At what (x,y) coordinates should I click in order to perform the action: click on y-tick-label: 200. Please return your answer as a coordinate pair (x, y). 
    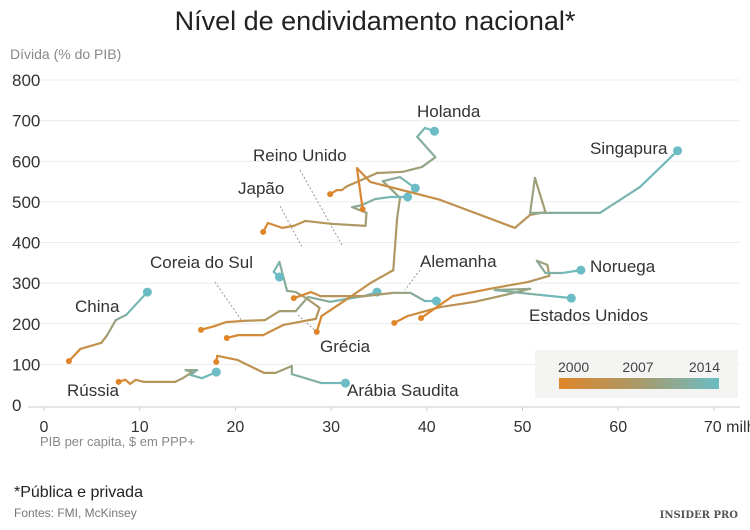
    Looking at the image, I should click on (26, 324).